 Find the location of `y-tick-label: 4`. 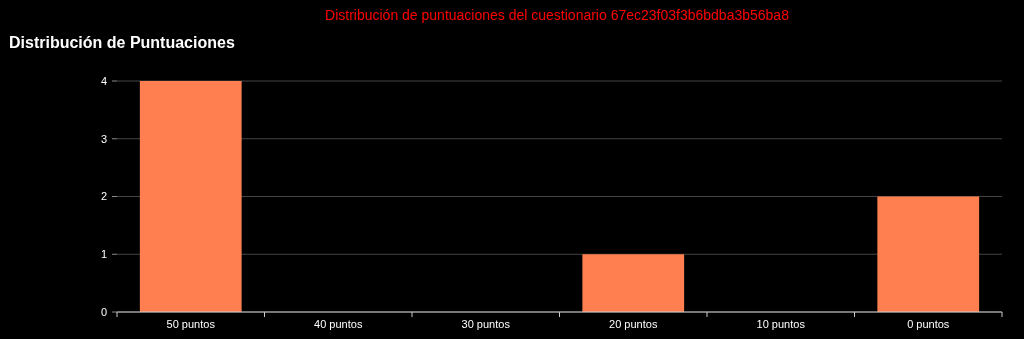

y-tick-label: 4 is located at coordinates (103, 80).